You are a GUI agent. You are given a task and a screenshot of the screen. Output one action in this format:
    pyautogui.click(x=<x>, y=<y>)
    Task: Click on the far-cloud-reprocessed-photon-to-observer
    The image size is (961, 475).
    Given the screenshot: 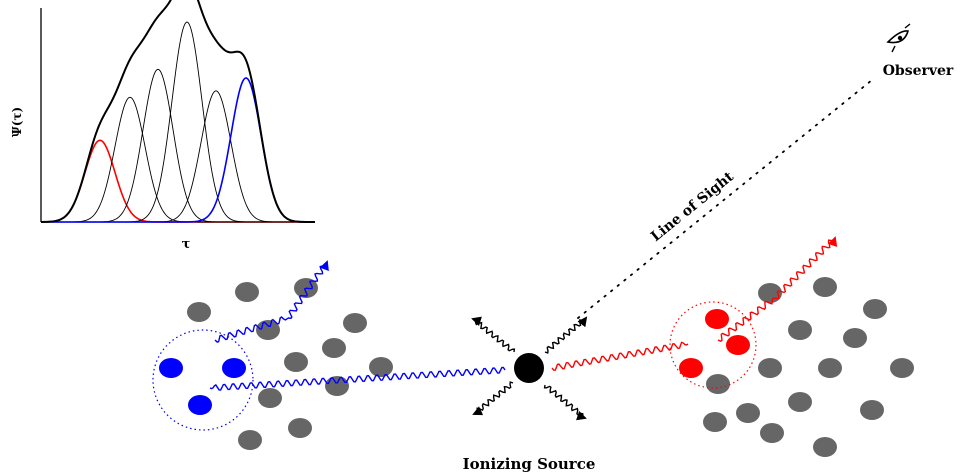 What is the action you would take?
    pyautogui.click(x=806, y=268)
    